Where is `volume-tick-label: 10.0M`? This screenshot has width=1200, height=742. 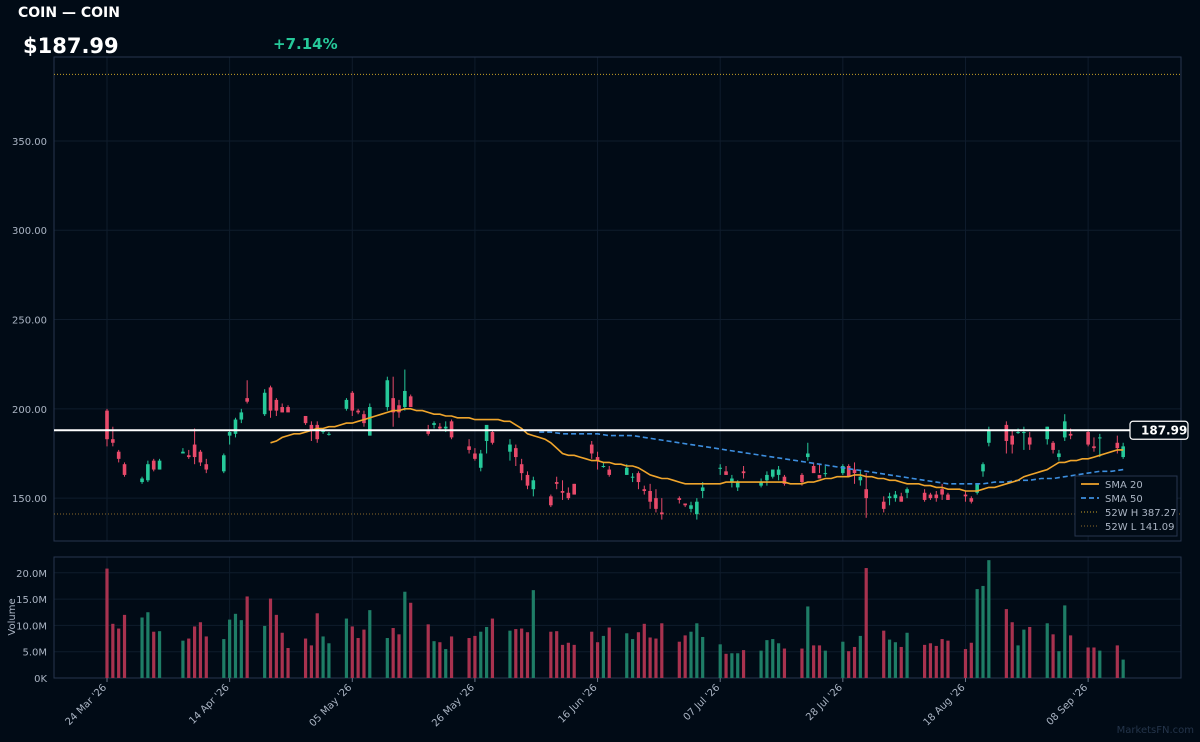
volume-tick-label: 10.0M is located at coordinates (31, 626).